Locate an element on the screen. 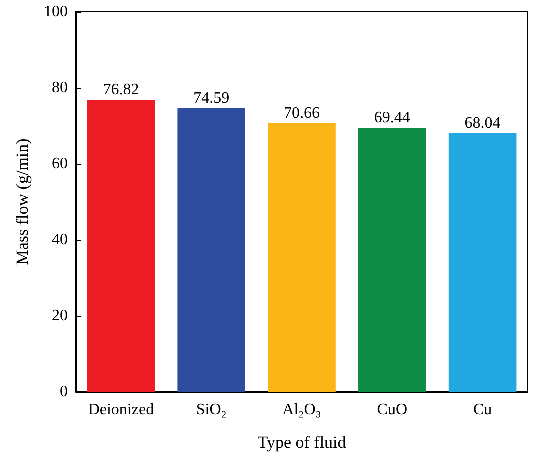 Image resolution: width=543 pixels, height=457 pixels. x-tick-label: Deionized is located at coordinates (121, 410).